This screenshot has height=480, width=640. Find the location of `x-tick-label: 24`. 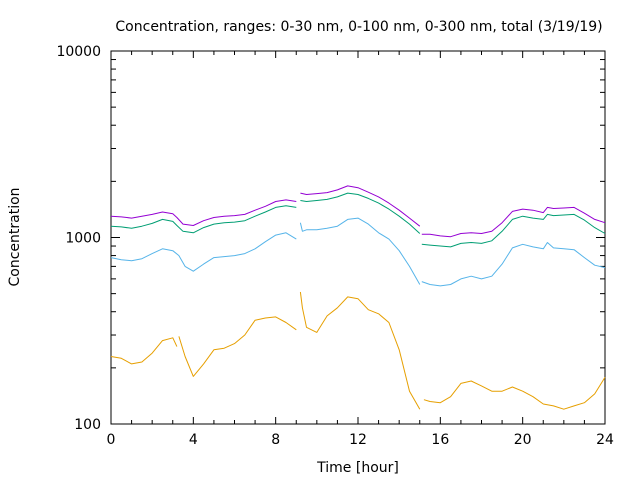

x-tick-label: 24 is located at coordinates (605, 440).